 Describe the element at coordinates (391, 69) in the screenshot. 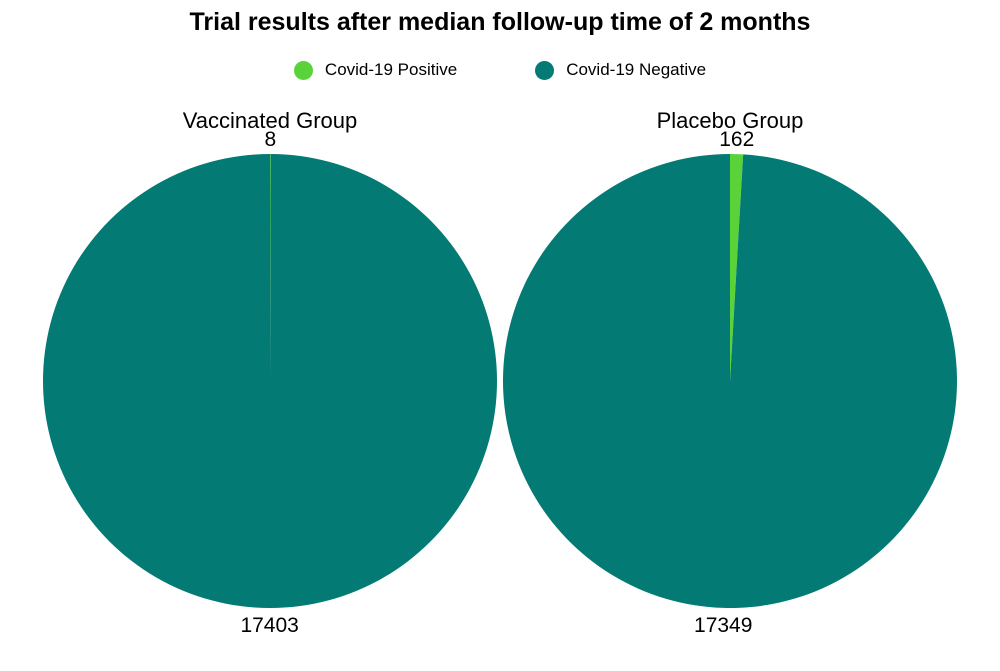

I see `legend-label-positive: Covid-19 Positive` at that location.